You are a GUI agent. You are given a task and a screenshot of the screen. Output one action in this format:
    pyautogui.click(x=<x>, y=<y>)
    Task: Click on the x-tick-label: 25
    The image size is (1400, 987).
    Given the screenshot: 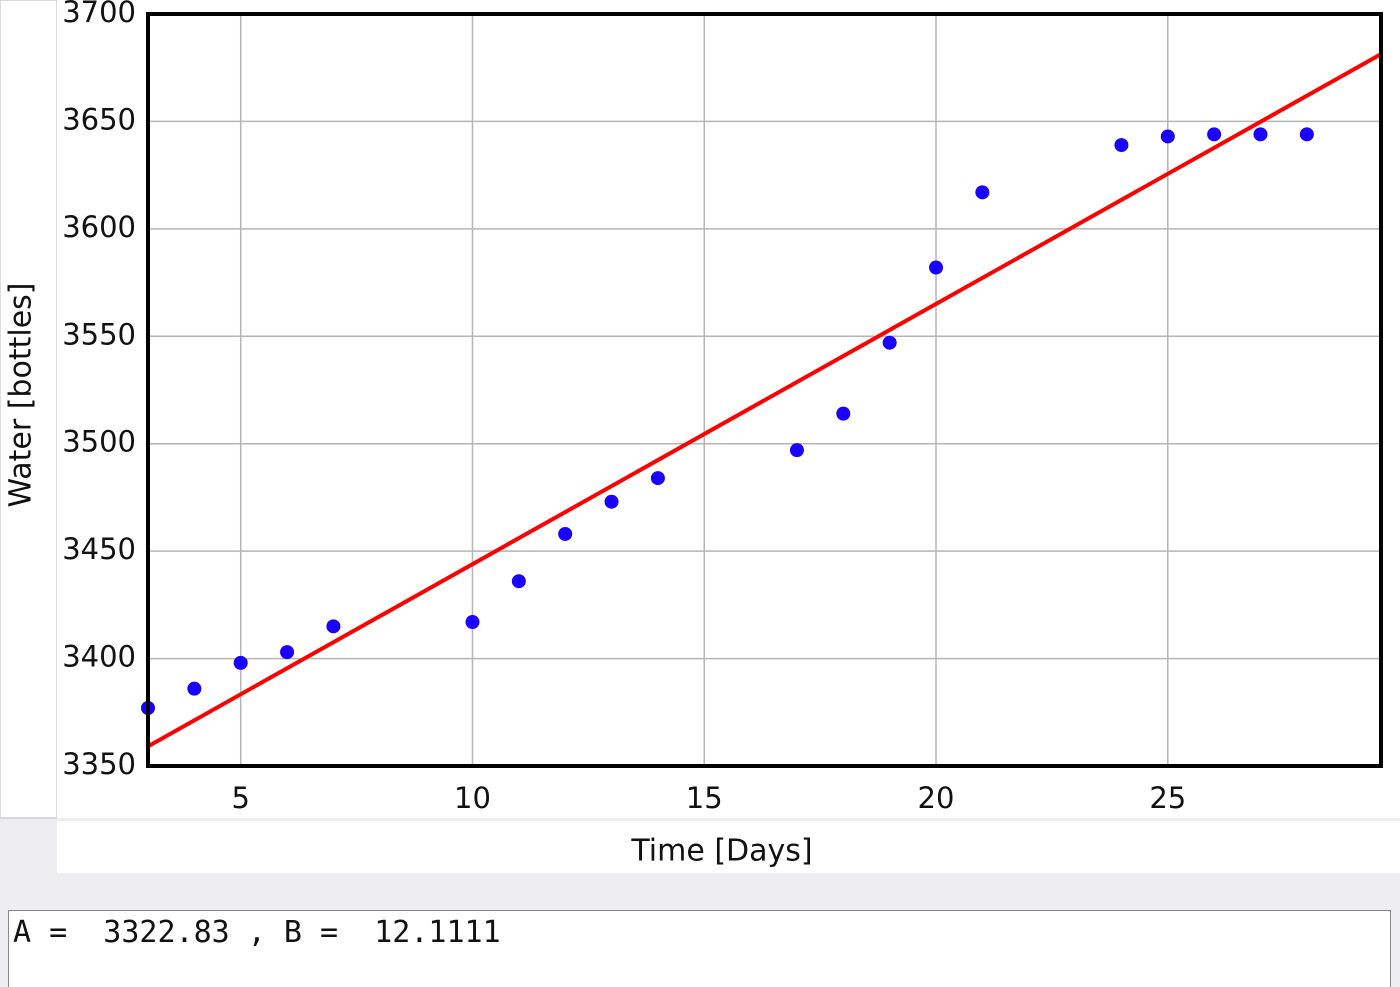 What is the action you would take?
    pyautogui.click(x=1167, y=798)
    